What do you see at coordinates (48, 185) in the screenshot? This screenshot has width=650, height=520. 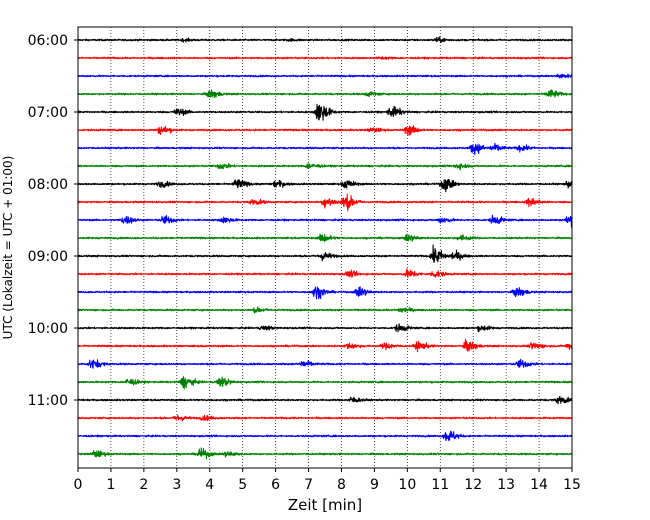 I see `y-tick-label: 08:00` at bounding box center [48, 185].